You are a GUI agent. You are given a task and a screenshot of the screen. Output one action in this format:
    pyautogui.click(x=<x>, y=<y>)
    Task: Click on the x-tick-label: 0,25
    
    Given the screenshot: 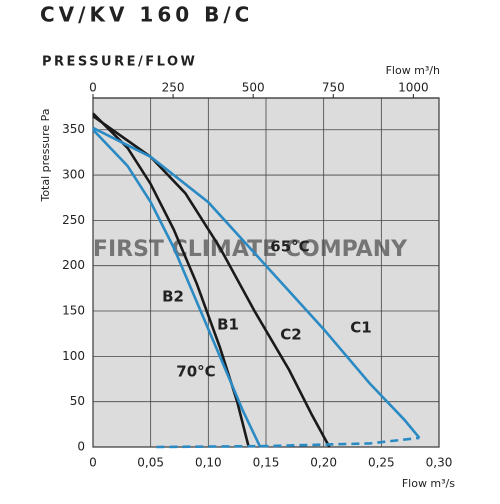 What is the action you would take?
    pyautogui.click(x=381, y=463)
    